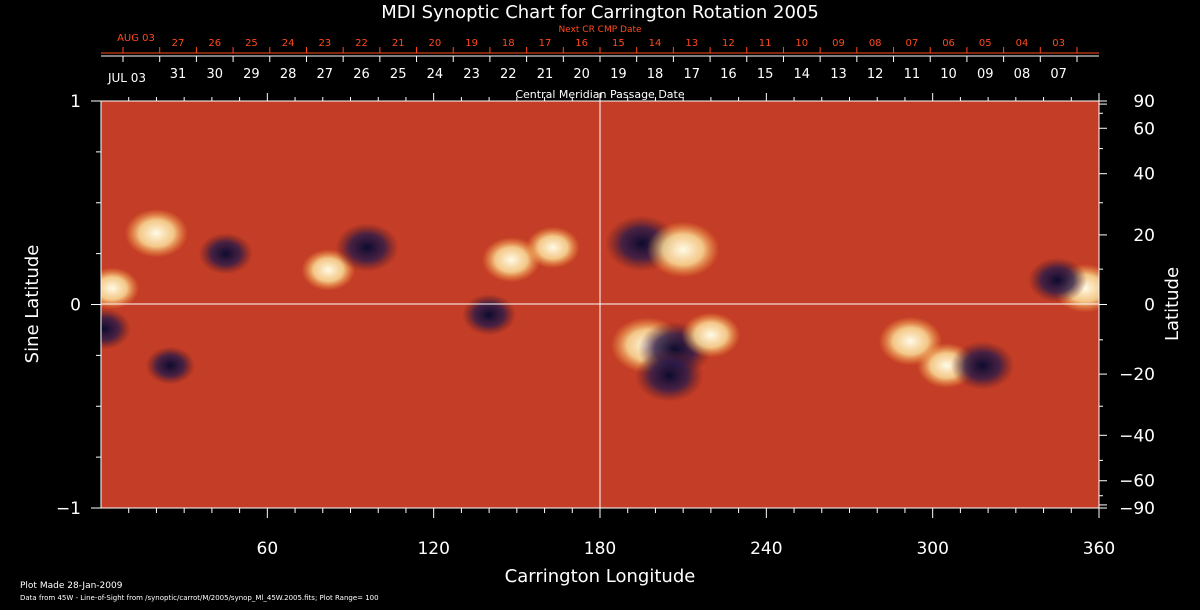 The width and height of the screenshot is (1200, 610). What do you see at coordinates (32, 304) in the screenshot?
I see `y-axis-label-left: Sine Latitude` at bounding box center [32, 304].